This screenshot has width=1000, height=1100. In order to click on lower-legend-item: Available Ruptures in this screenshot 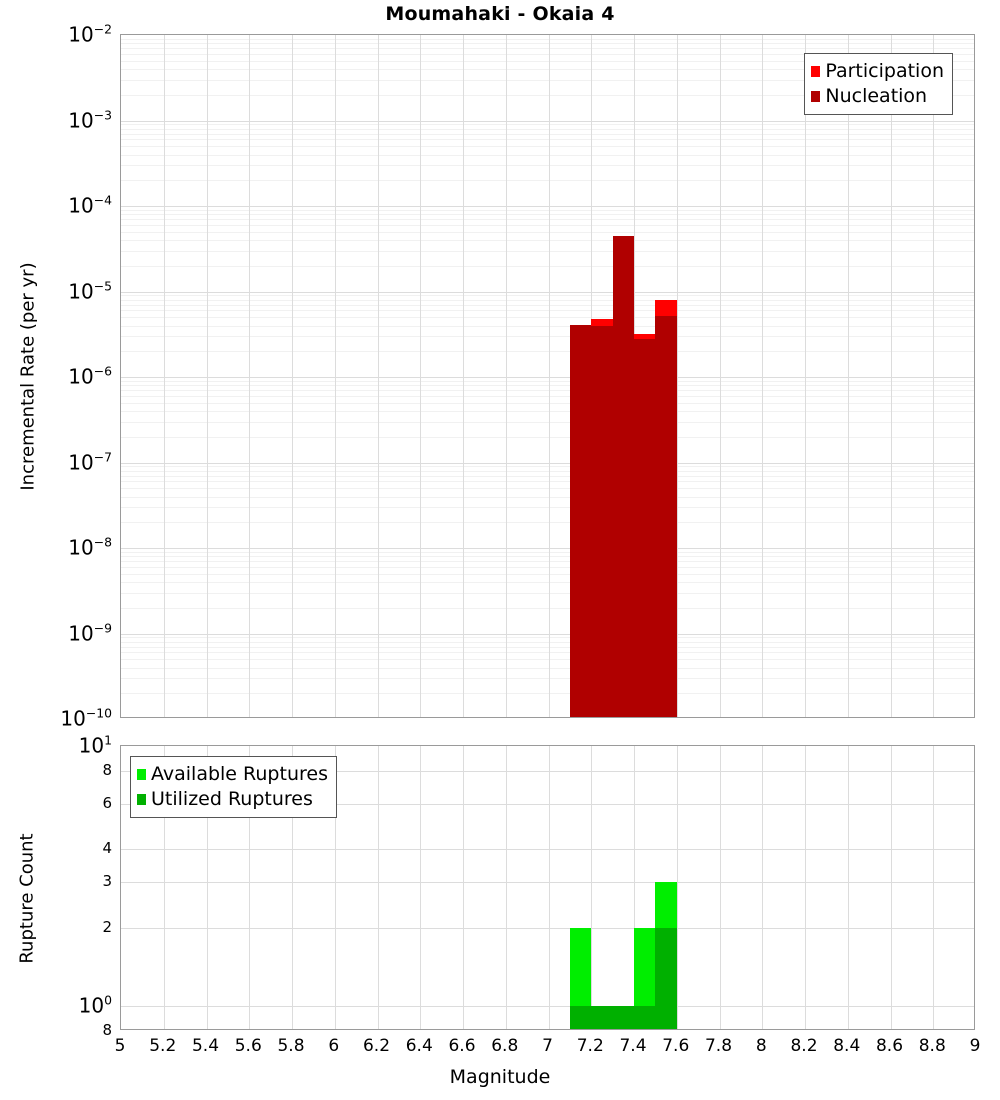, I will do `click(232, 774)`.